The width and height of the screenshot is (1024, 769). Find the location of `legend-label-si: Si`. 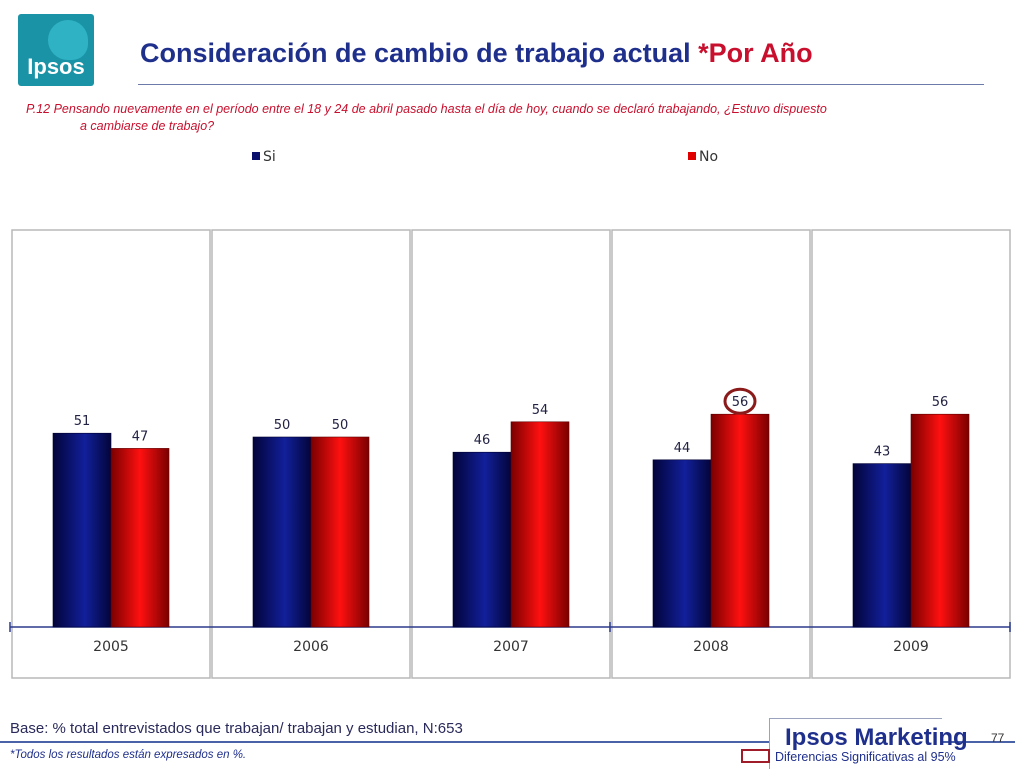

legend-label-si: Si is located at coordinates (269, 157).